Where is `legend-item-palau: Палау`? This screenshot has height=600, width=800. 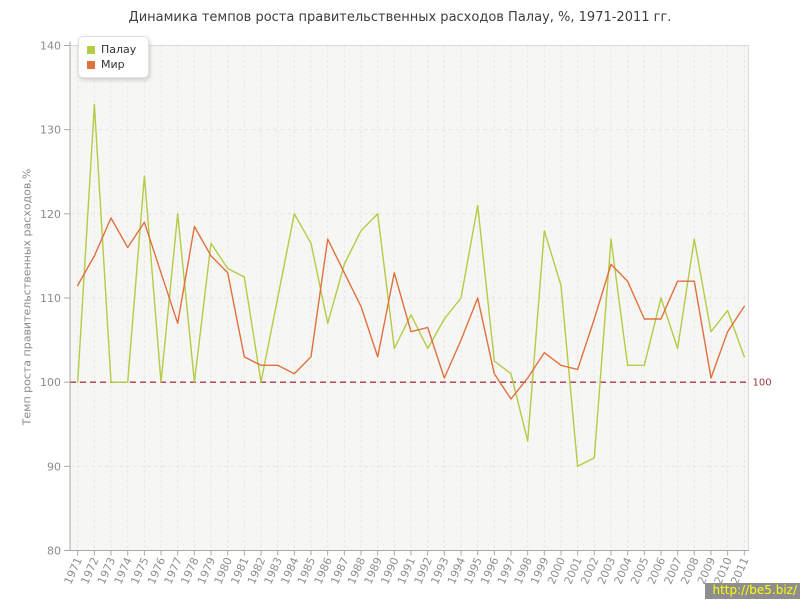 legend-item-palau: Палау is located at coordinates (111, 49).